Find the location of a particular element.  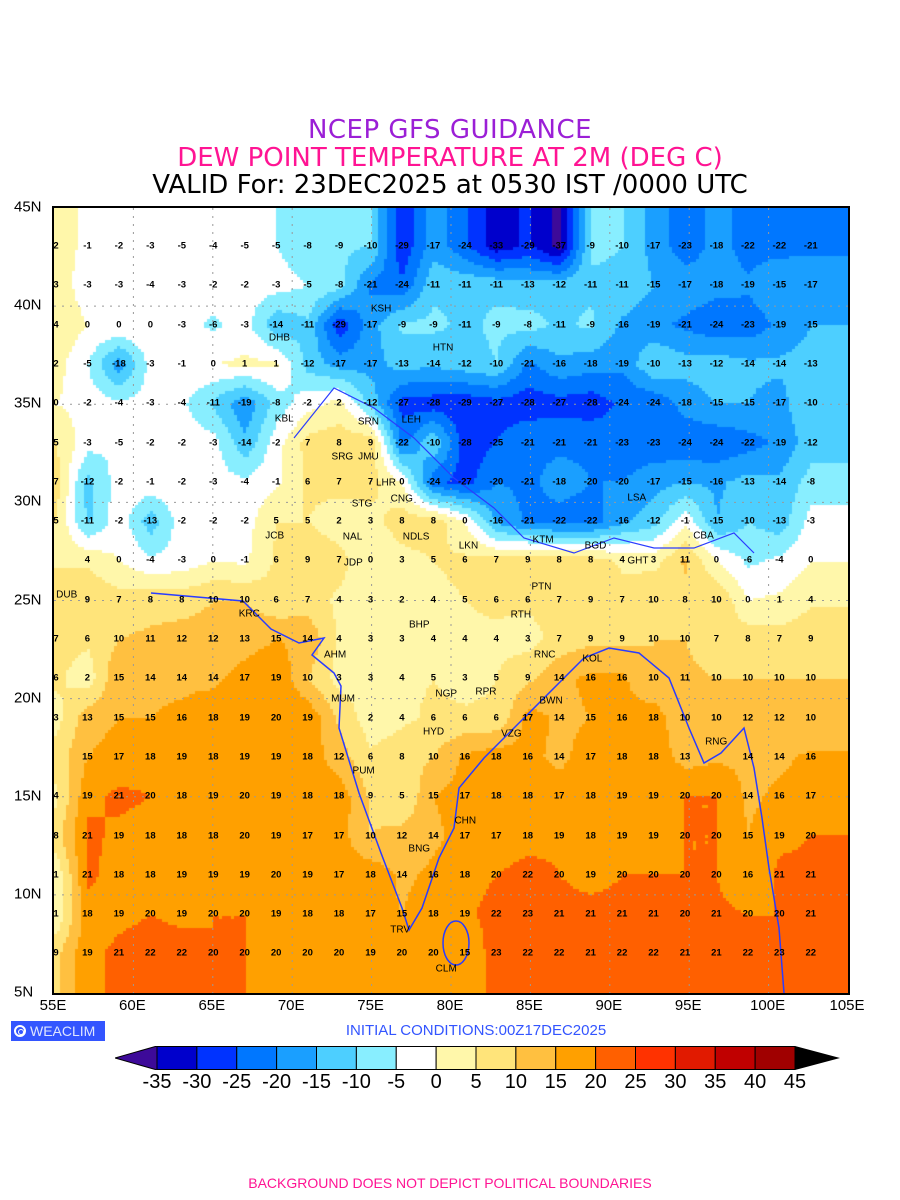

grid-value: -13 is located at coordinates (810, 364).